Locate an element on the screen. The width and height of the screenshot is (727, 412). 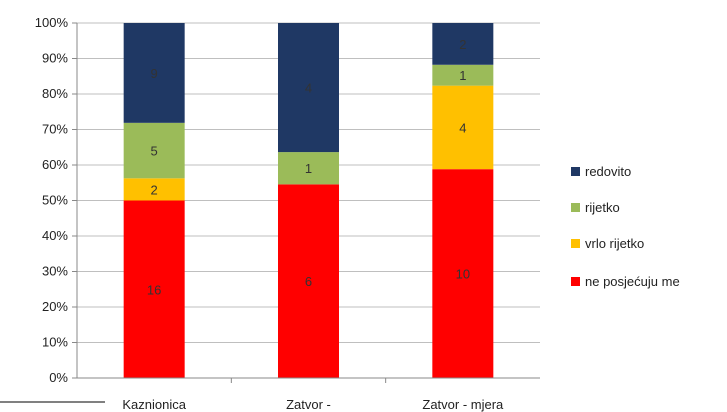
category-label: Kaznionica is located at coordinates (154, 404).